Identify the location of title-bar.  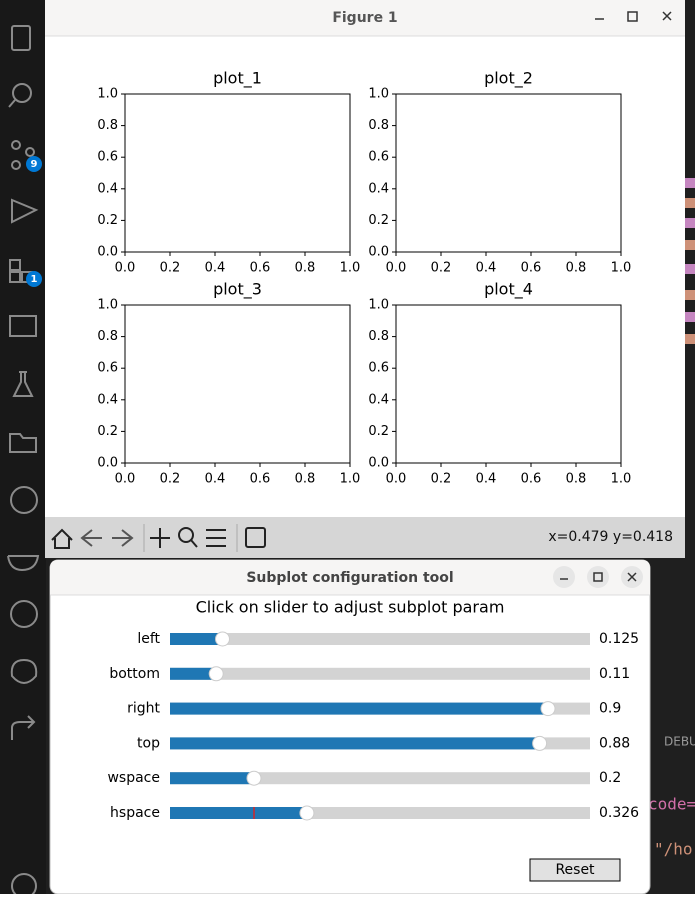
(350, 577).